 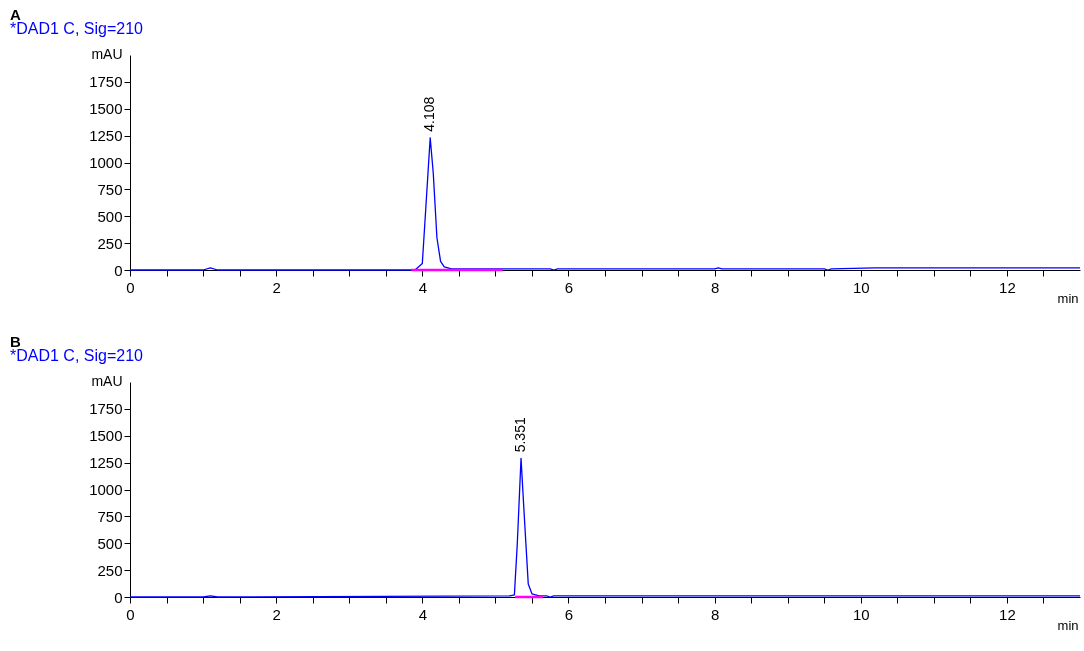 What do you see at coordinates (15, 341) in the screenshot?
I see `chart-title: B` at bounding box center [15, 341].